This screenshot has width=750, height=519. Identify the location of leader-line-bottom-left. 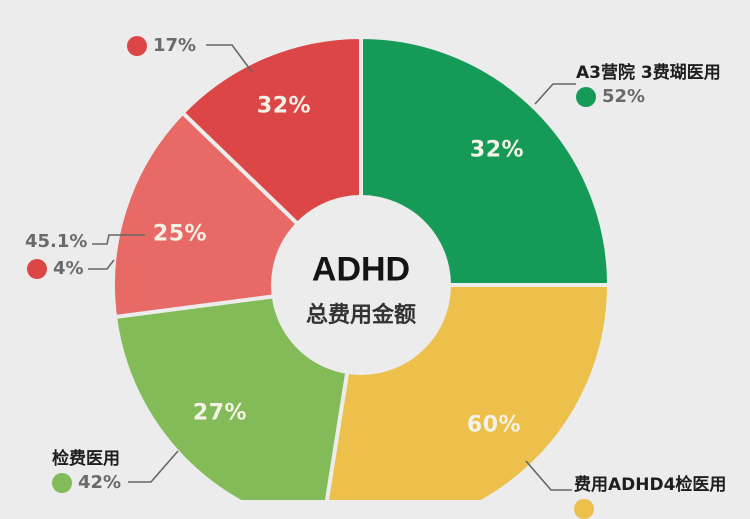
(153, 466).